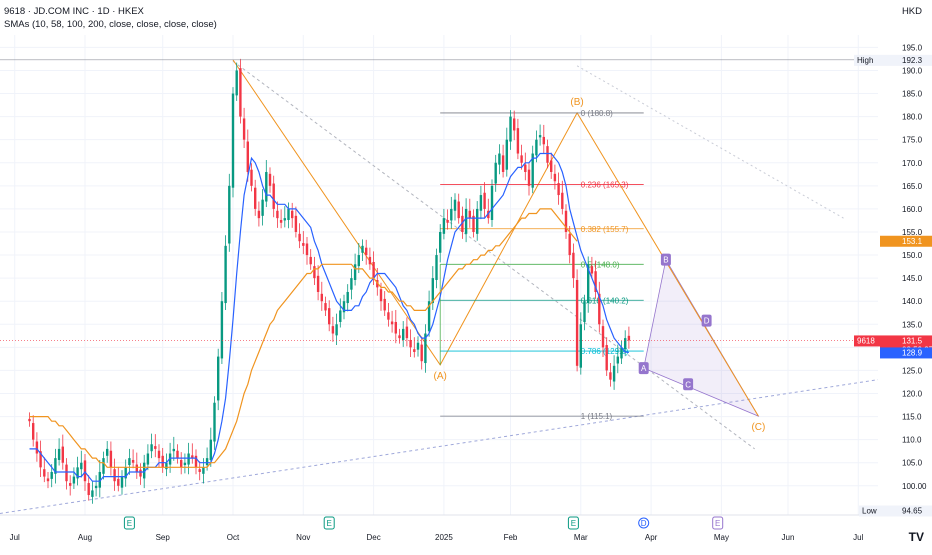 The width and height of the screenshot is (932, 555). Describe the element at coordinates (303, 537) in the screenshot. I see `time-tick-label: Nov` at that location.